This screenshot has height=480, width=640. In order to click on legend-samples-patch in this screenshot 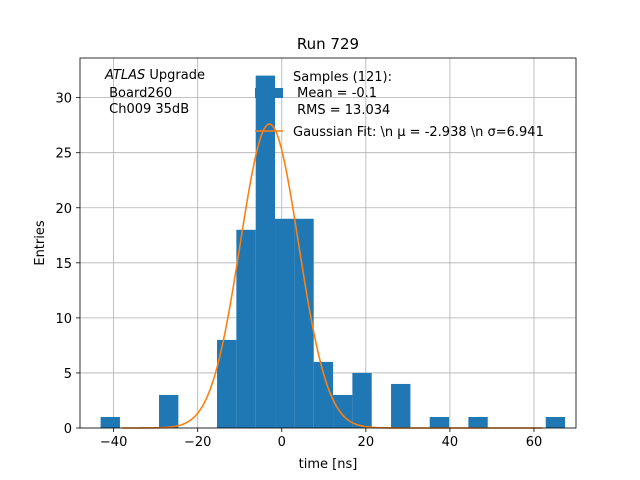, I will do `click(269, 93)`.